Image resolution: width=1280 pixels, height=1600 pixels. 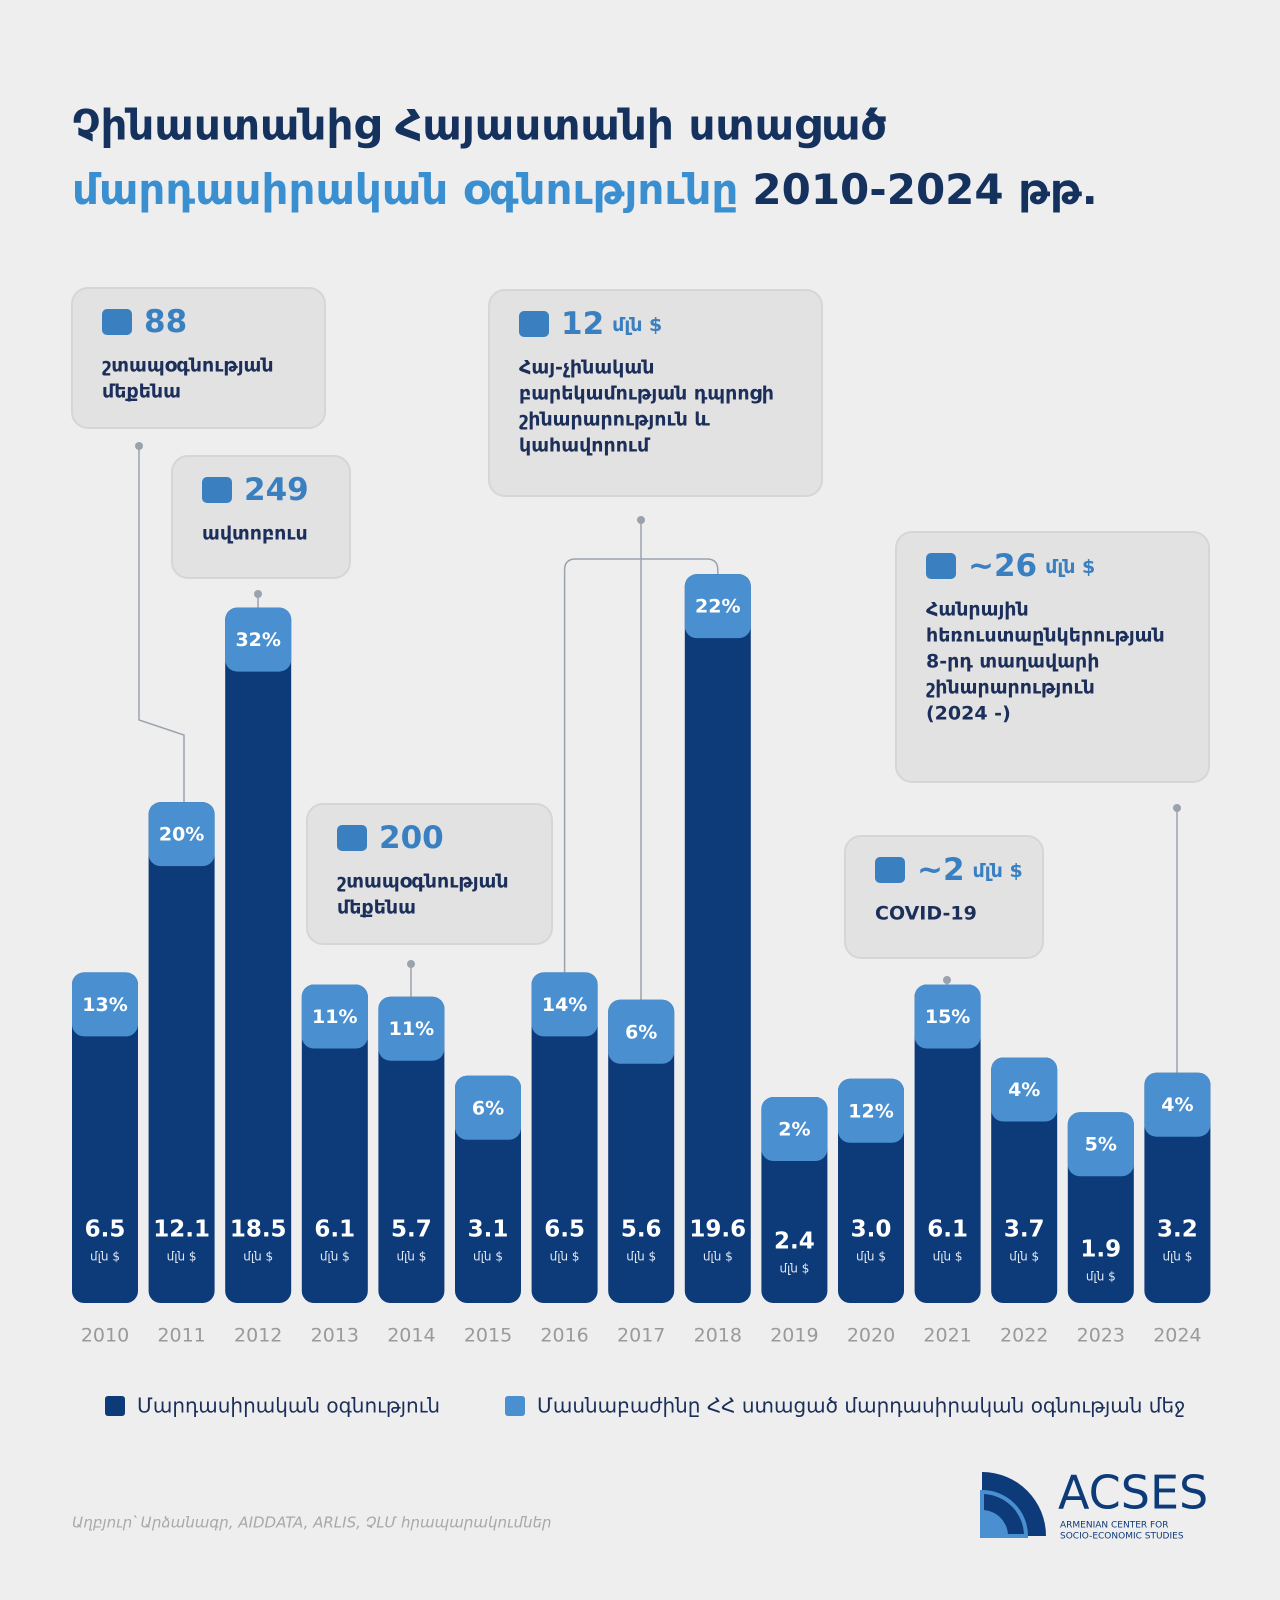 What do you see at coordinates (188, 366) in the screenshot?
I see `callout-text: շտապօգնության` at bounding box center [188, 366].